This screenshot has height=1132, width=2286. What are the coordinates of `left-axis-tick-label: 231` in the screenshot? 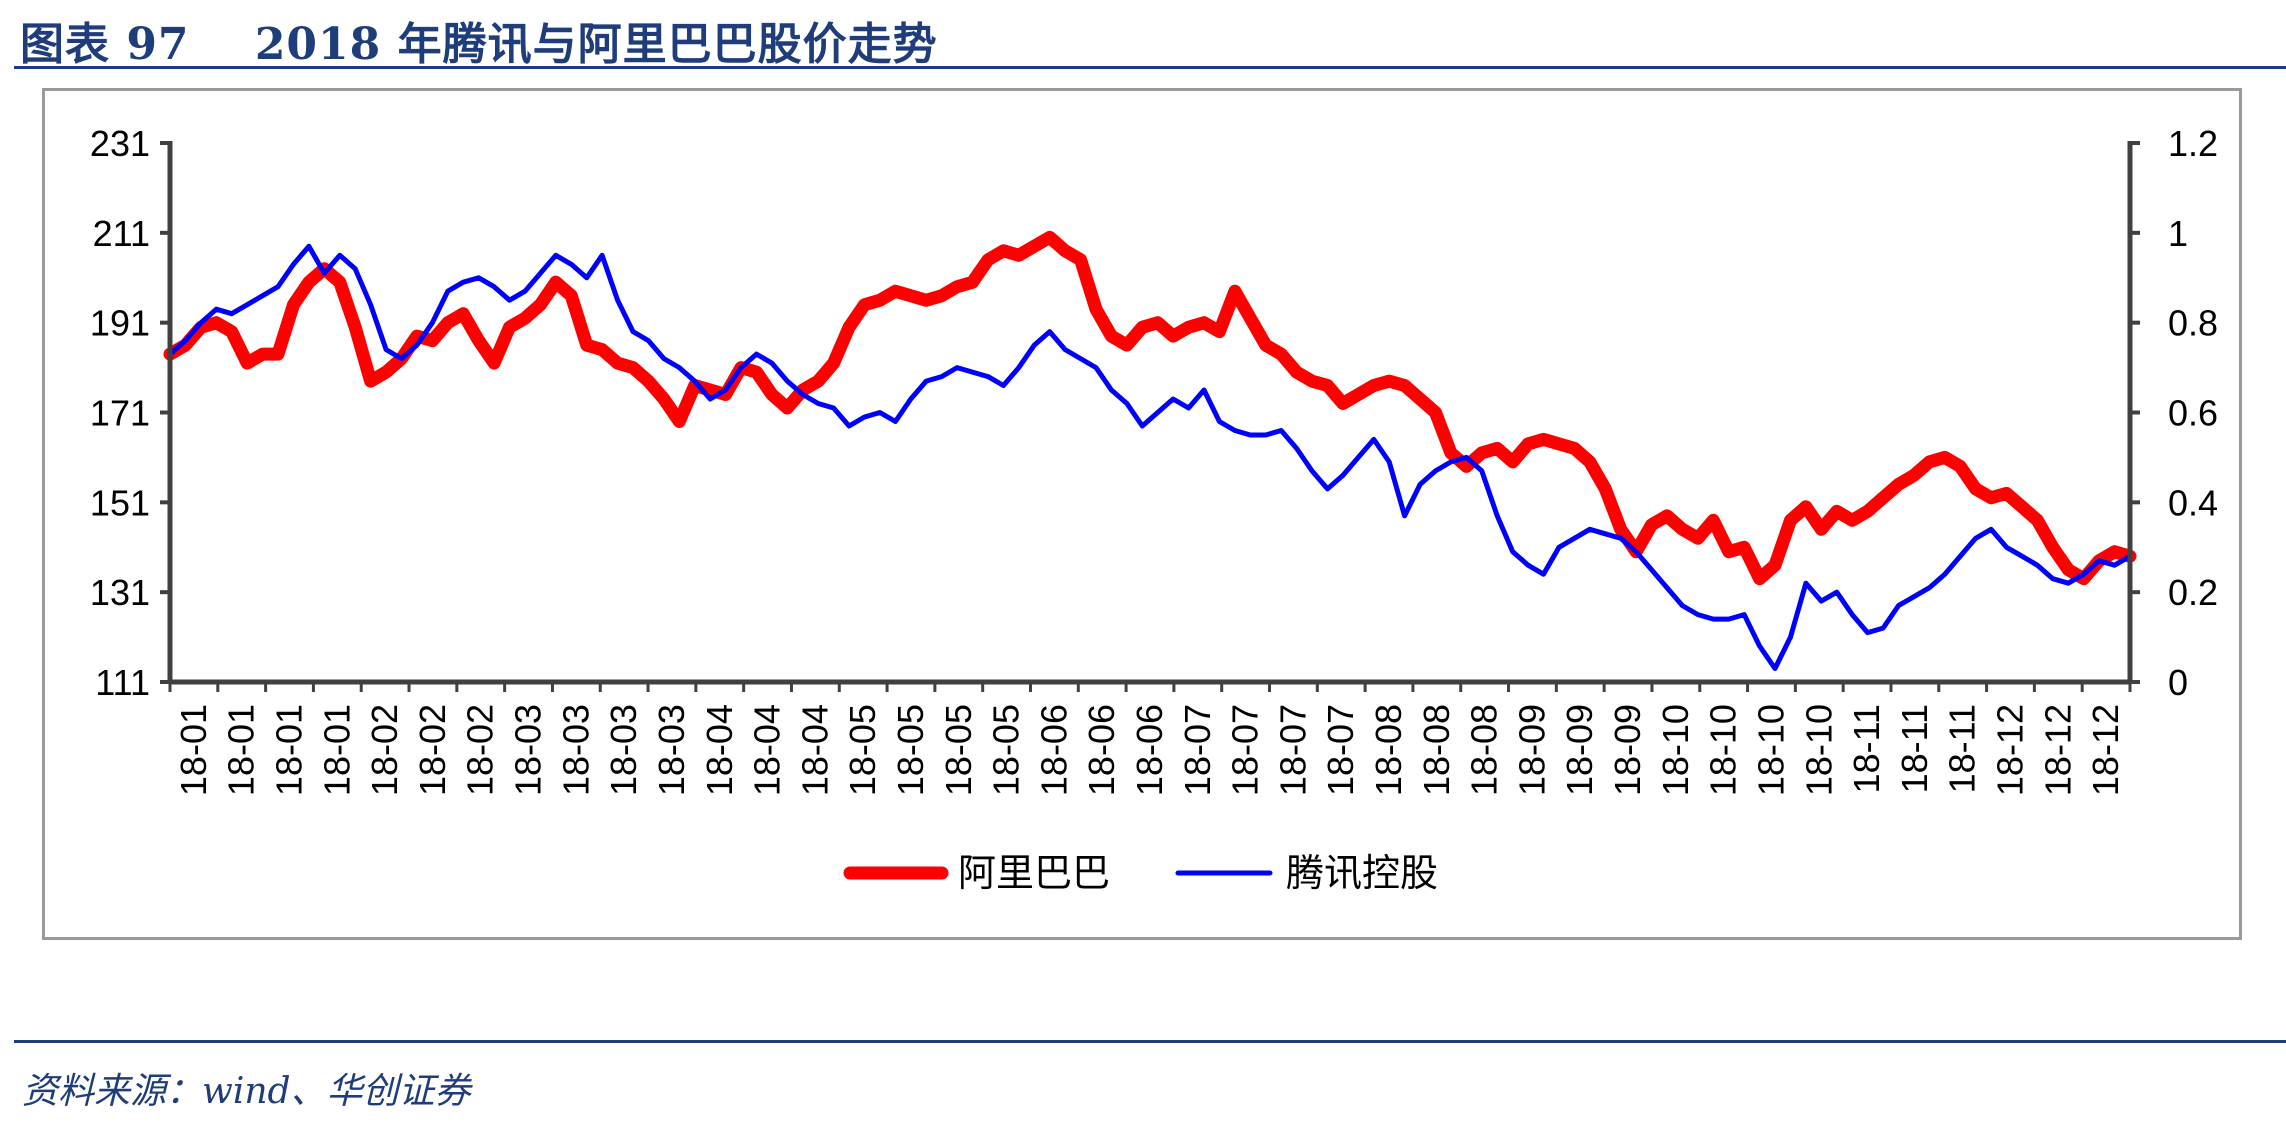 It's located at (120, 143).